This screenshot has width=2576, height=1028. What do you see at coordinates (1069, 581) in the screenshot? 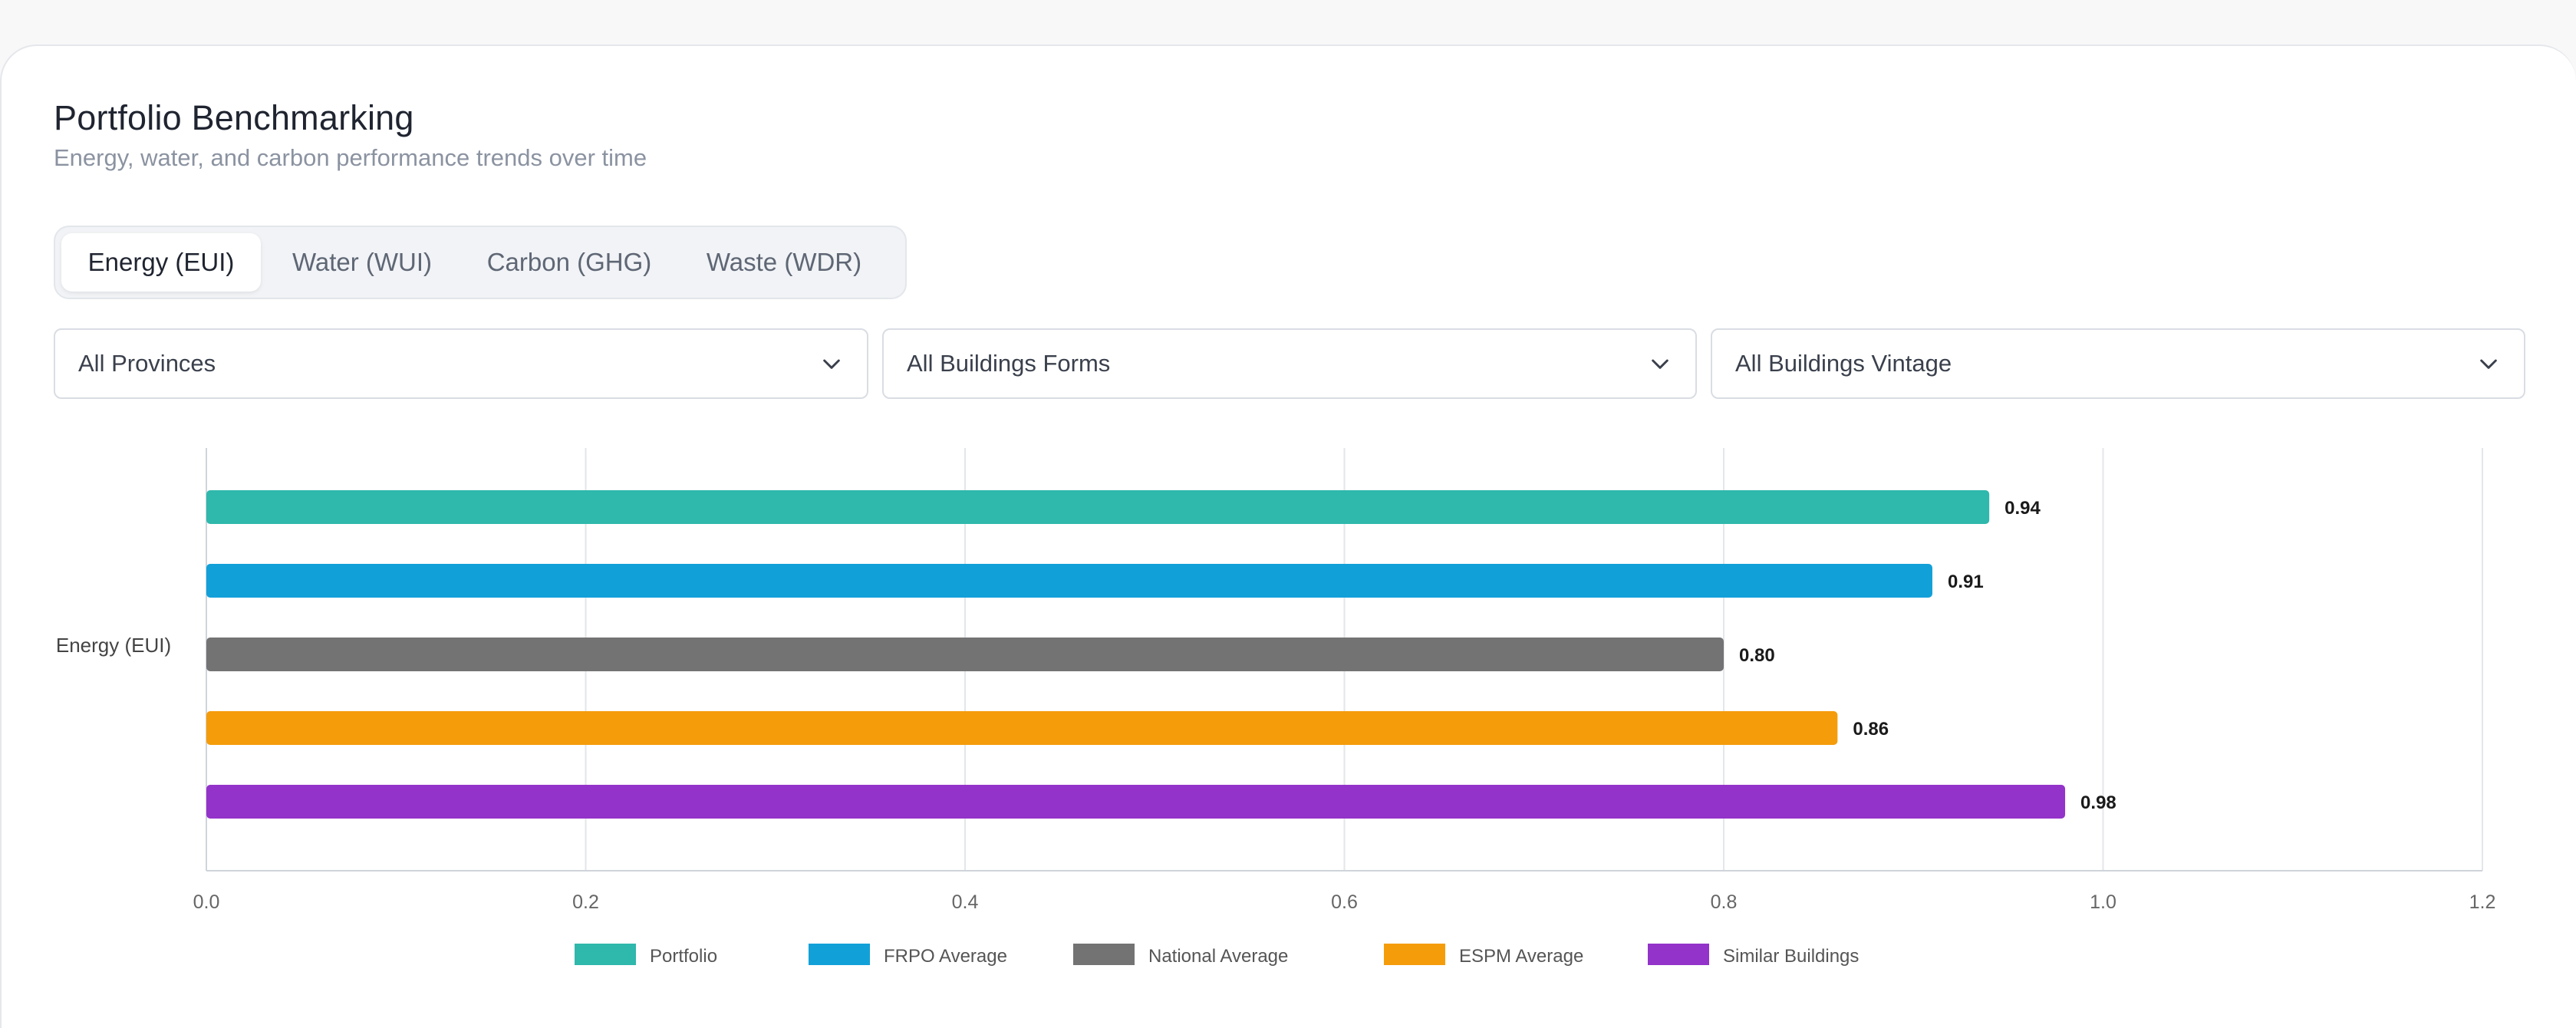
I see `bar-frpo-average` at bounding box center [1069, 581].